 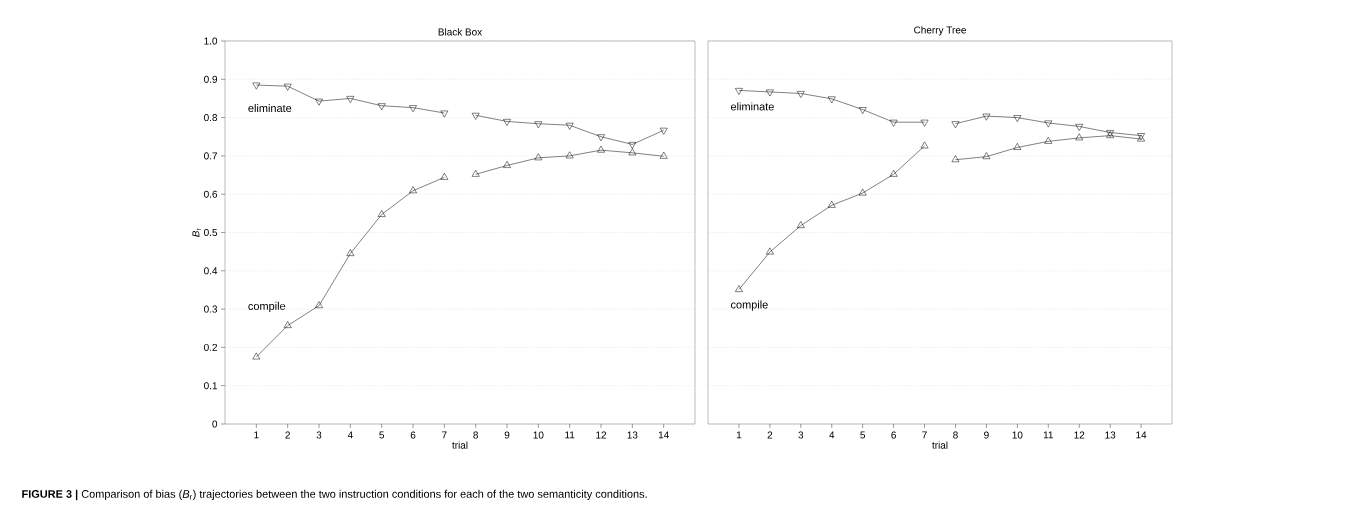 What do you see at coordinates (211, 386) in the screenshot?
I see `y-tick-label: 0.1` at bounding box center [211, 386].